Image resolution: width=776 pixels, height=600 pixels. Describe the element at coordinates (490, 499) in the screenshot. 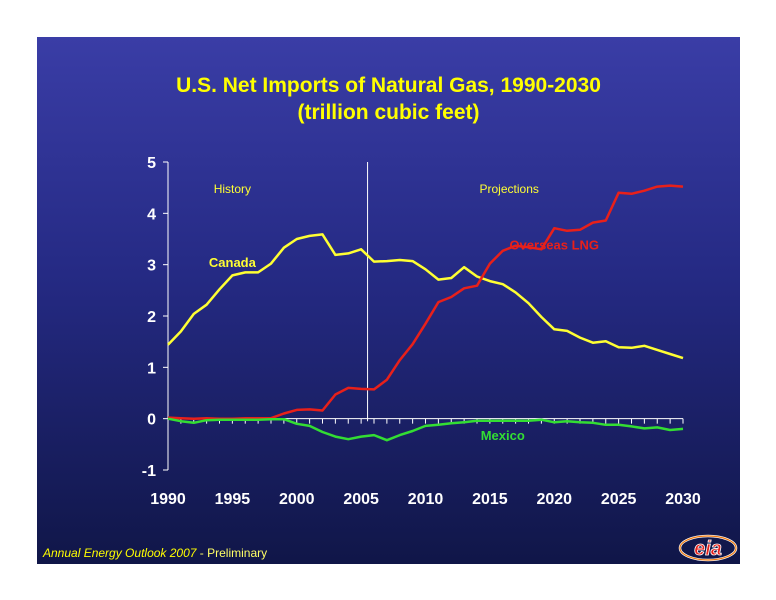

I see `x-tick-label: 2015` at that location.